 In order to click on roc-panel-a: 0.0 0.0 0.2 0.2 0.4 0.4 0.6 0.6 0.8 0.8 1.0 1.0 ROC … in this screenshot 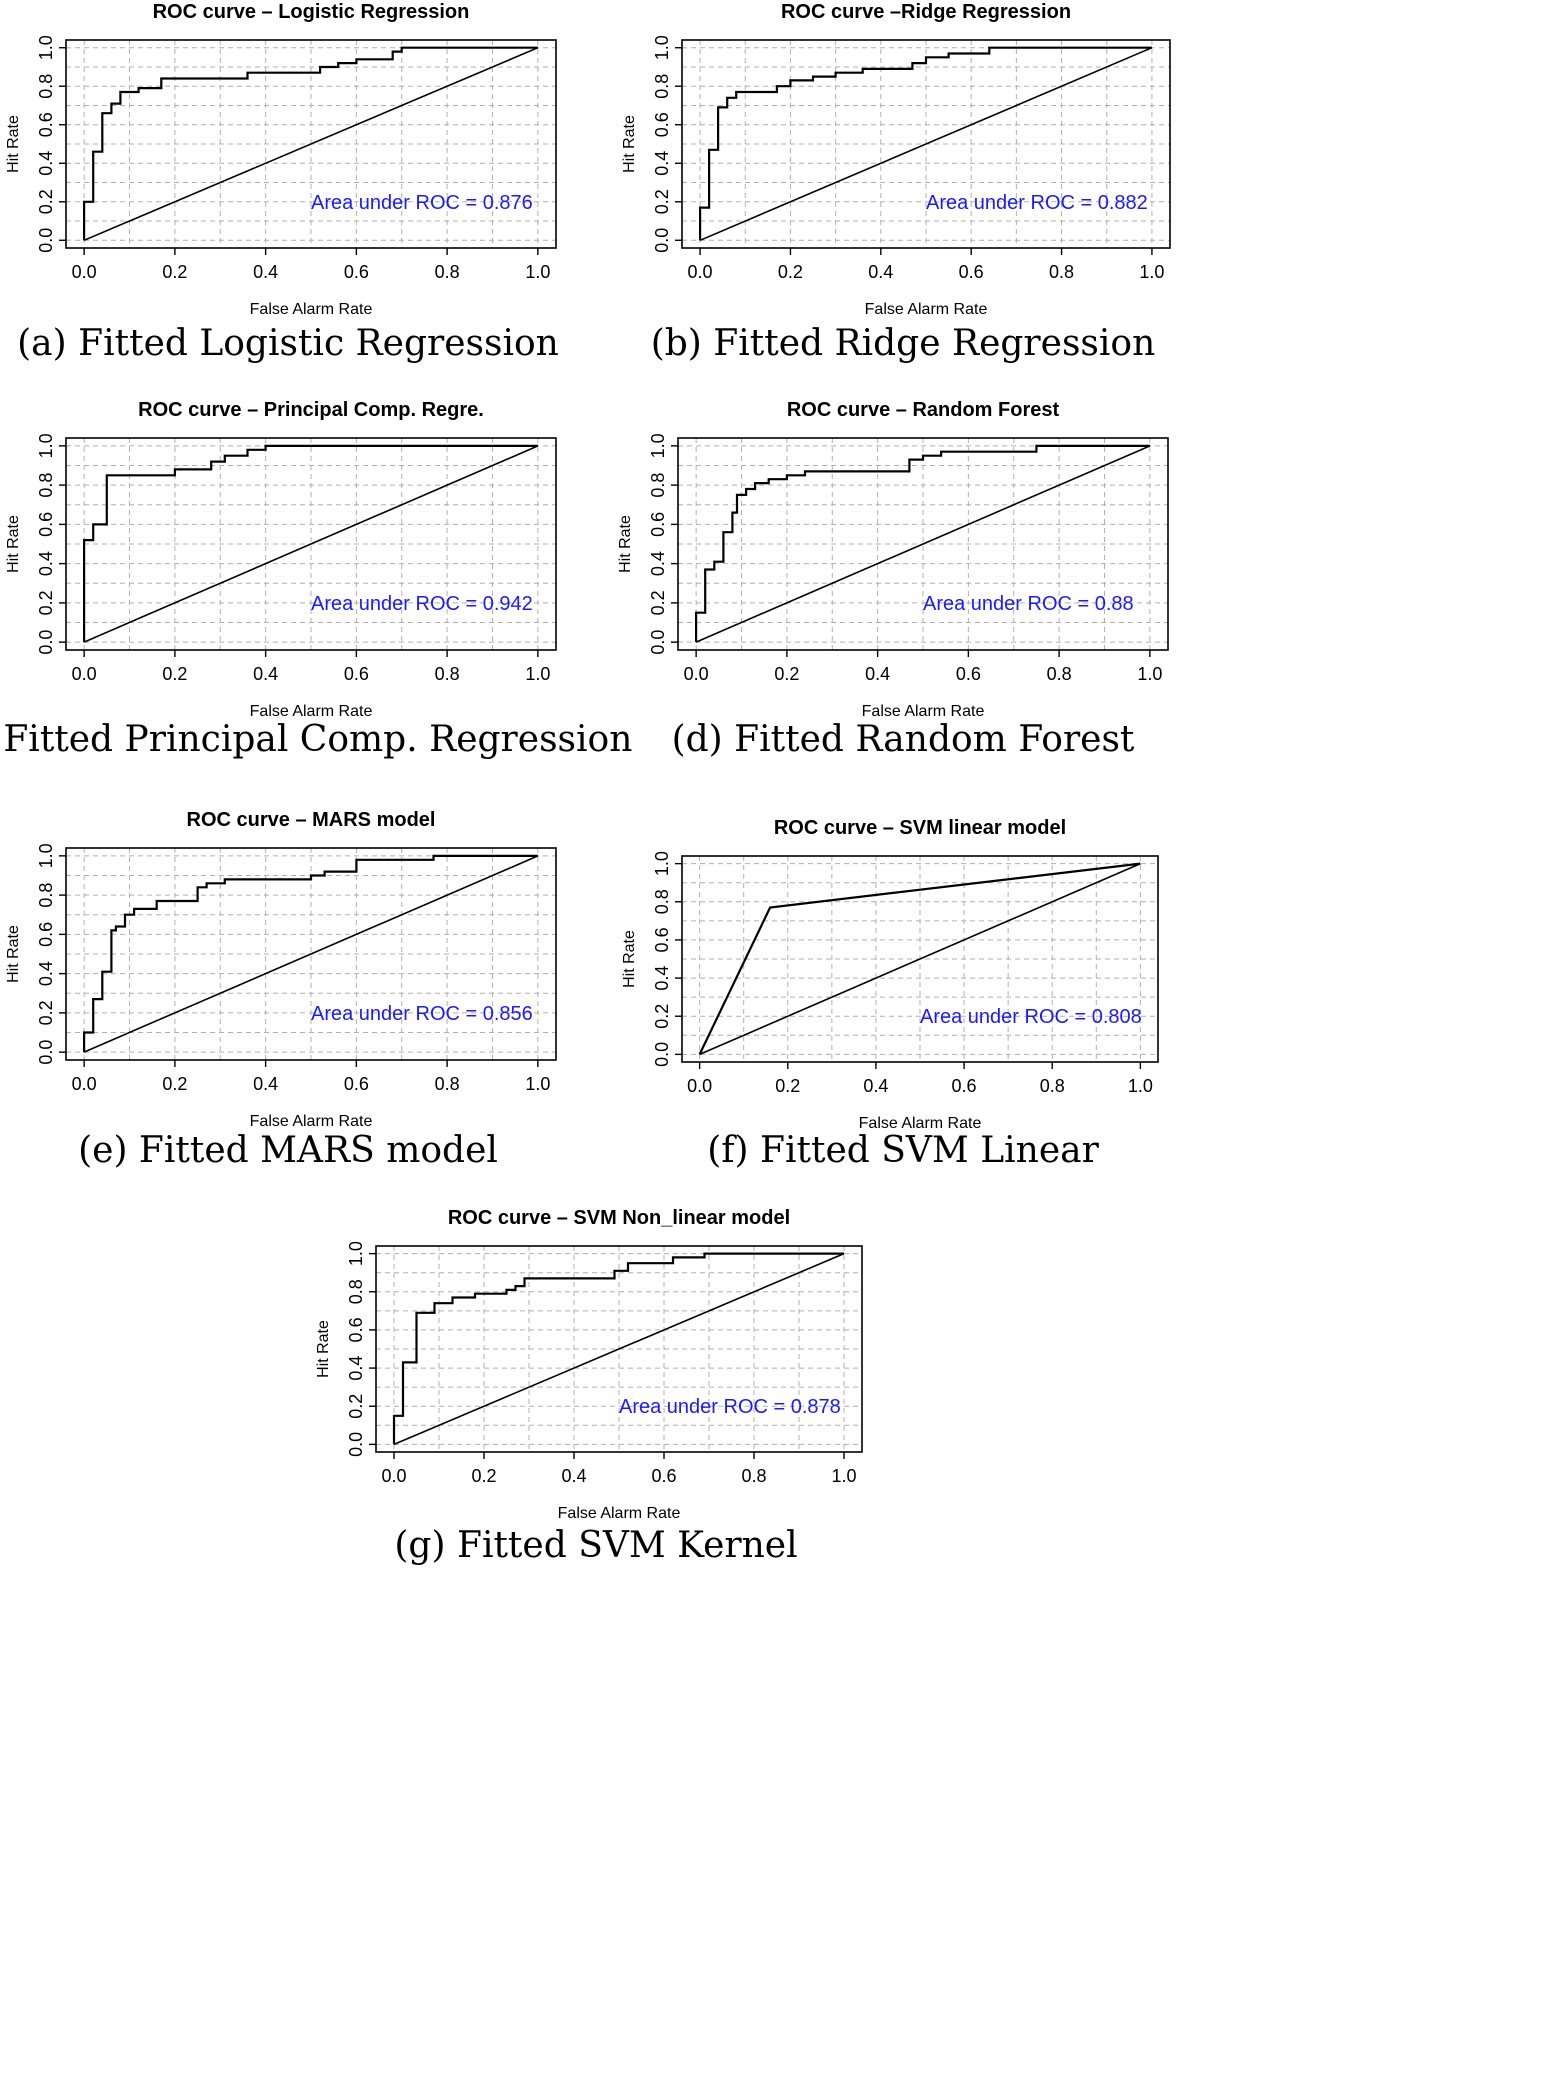, I will do `click(282, 182)`.